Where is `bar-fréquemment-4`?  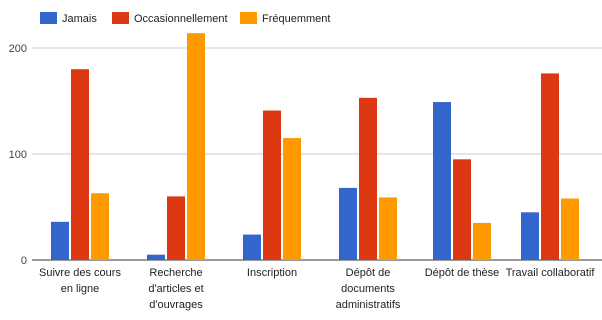 bar-fréquemment-4 is located at coordinates (482, 241).